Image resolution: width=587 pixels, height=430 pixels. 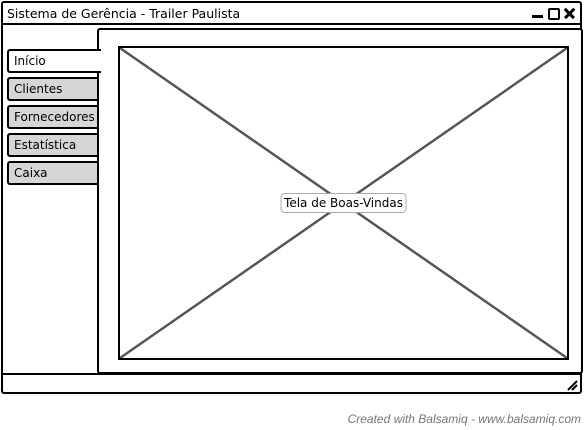 I want to click on tab-fornecedores: Fornecedores, so click(x=53, y=117).